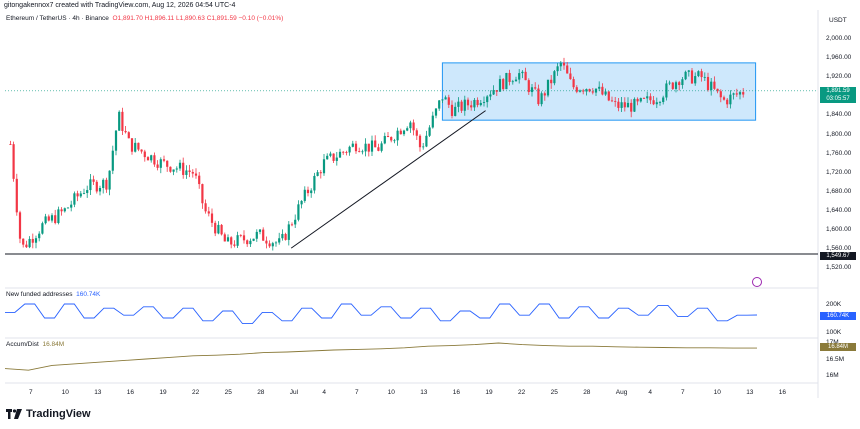 This screenshot has height=429, width=860. Describe the element at coordinates (388, 179) in the screenshot. I see `trendline` at that location.